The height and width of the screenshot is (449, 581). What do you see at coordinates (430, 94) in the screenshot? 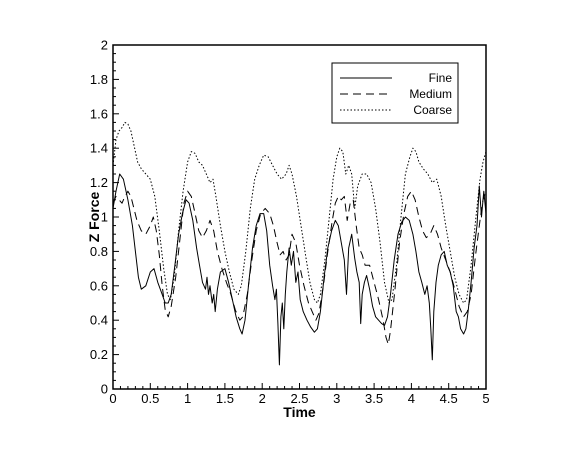
I see `legend-label-medium: Medium` at bounding box center [430, 94].